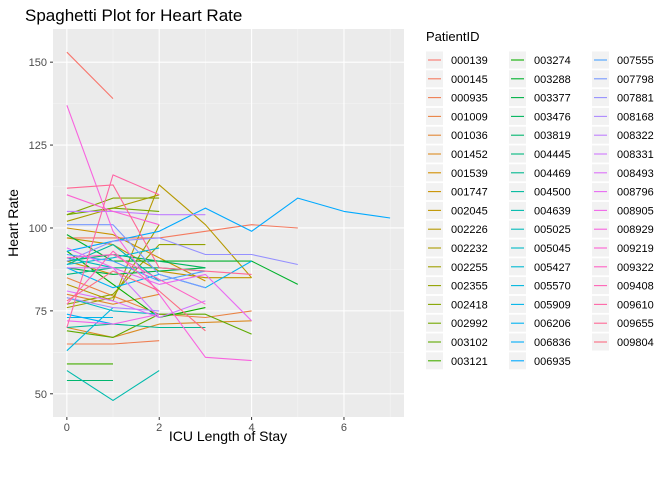  Describe the element at coordinates (469, 174) in the screenshot. I see `legend-label: 001539` at that location.